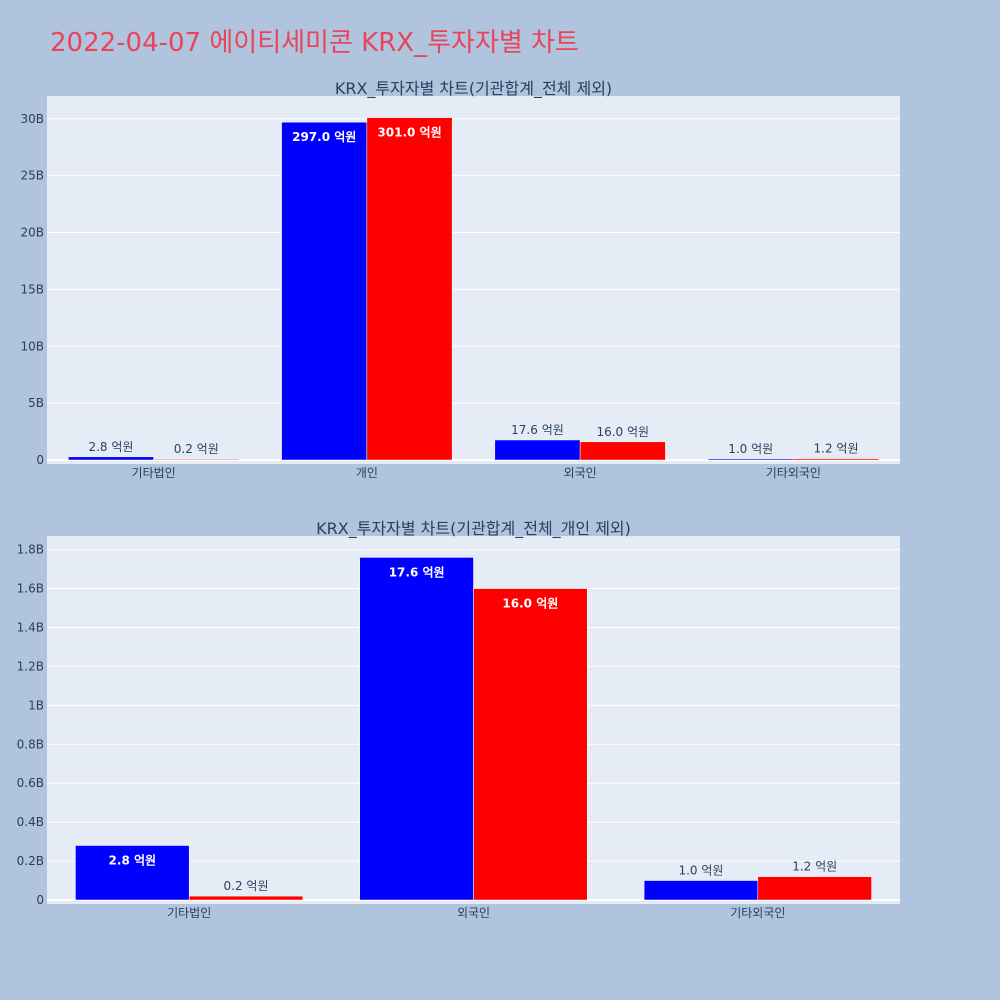 The width and height of the screenshot is (1000, 1000). I want to click on y-tick-label: 0.4B, so click(30, 822).